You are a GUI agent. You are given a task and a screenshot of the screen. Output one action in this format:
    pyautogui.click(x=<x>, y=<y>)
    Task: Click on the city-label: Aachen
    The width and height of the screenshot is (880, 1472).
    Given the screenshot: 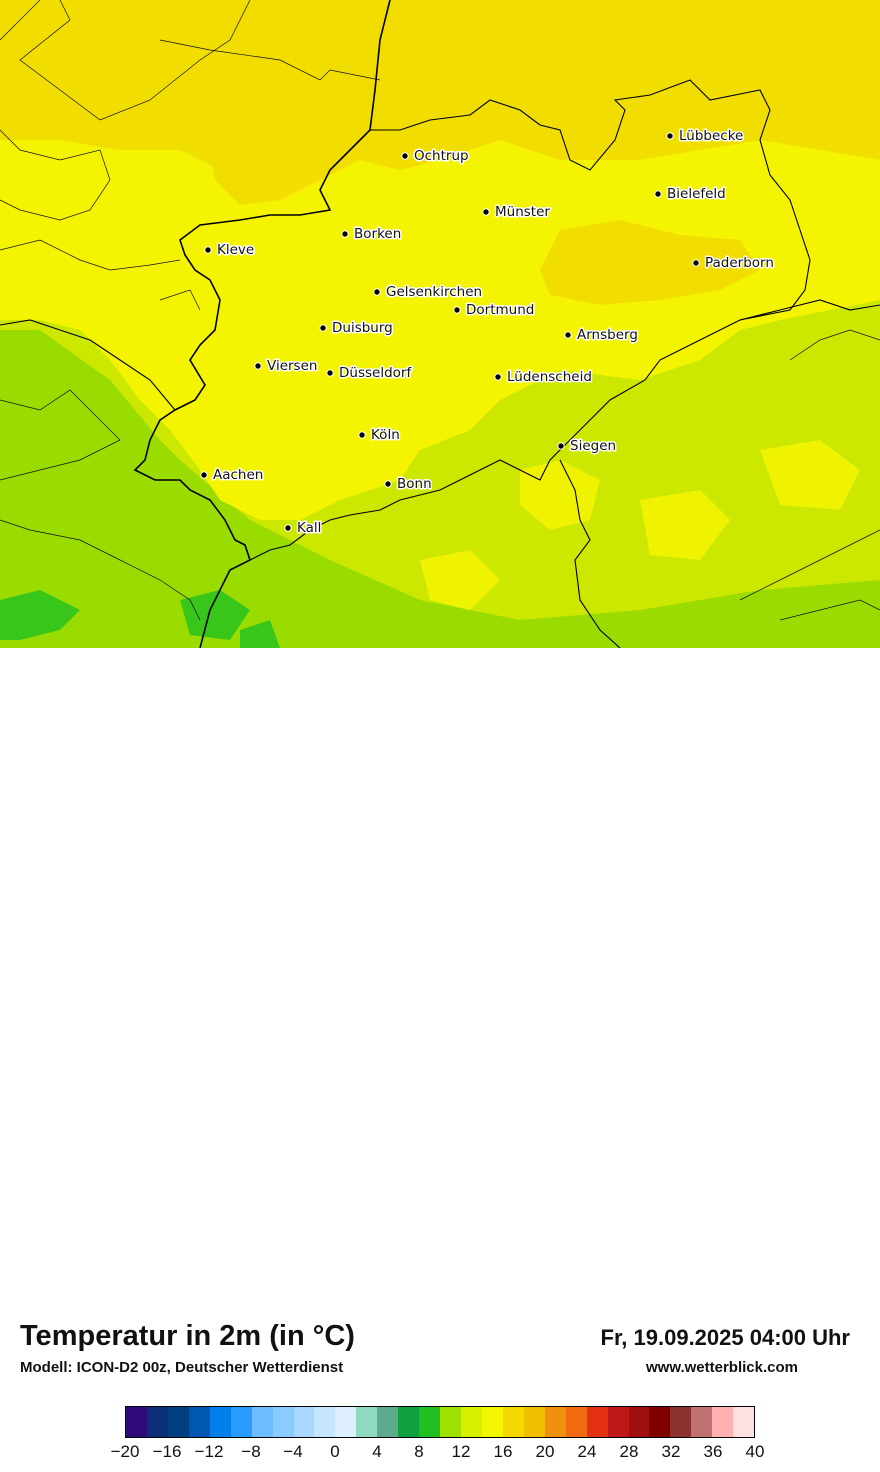 What is the action you would take?
    pyautogui.click(x=238, y=475)
    